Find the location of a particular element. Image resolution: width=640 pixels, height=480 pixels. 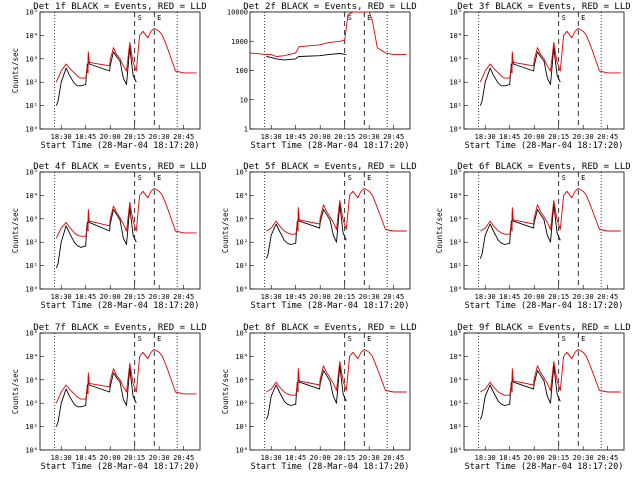

y-tick-label: 1000 is located at coordinates (239, 42).